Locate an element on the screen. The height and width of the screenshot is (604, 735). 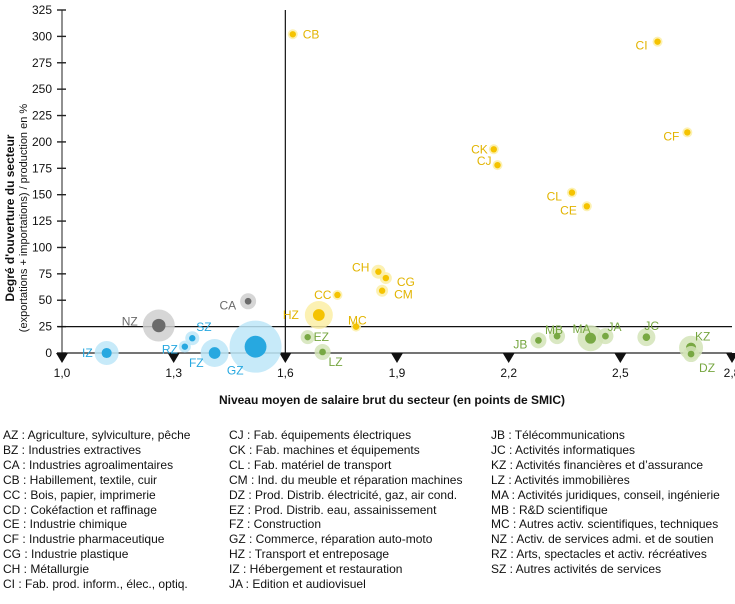
y-tick-label: 100 is located at coordinates (42, 247).